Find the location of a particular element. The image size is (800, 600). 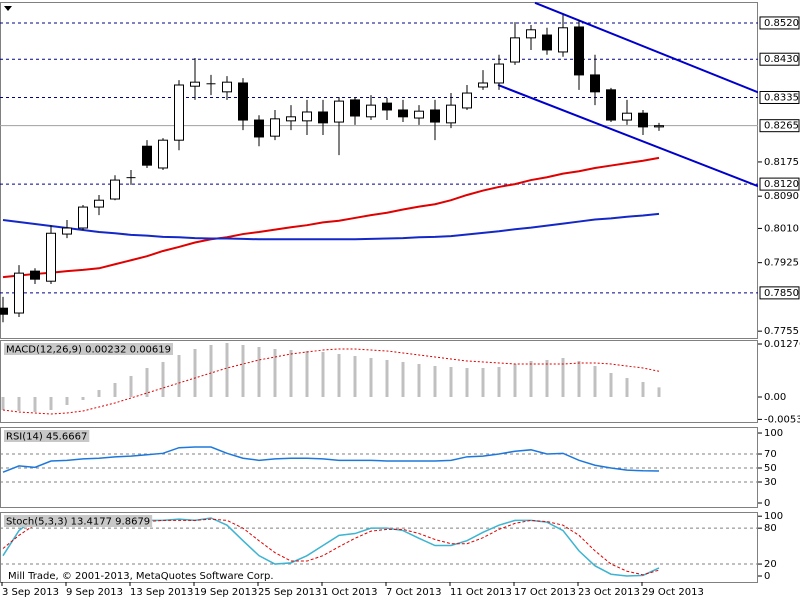

x-tick-label: 3 Sep 2013 is located at coordinates (30, 592).